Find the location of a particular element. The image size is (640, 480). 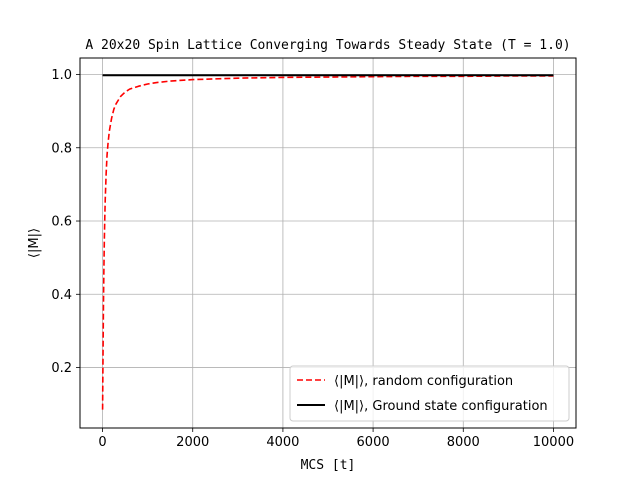

legend-box is located at coordinates (429, 393).